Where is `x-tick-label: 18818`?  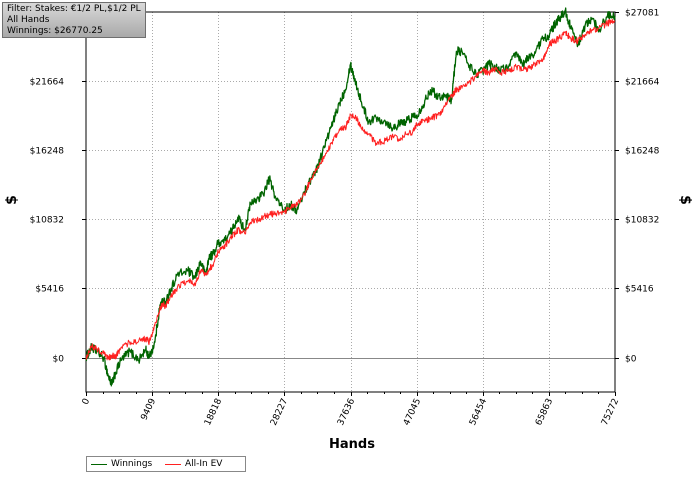 x-tick-label: 18818 is located at coordinates (213, 412).